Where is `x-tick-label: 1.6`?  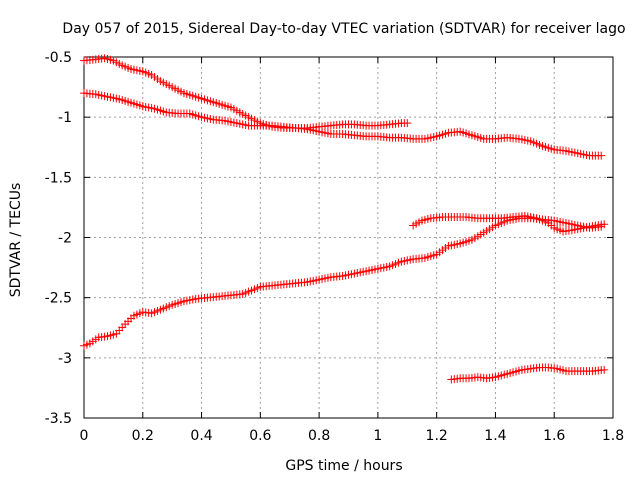
x-tick-label: 1.6 is located at coordinates (554, 436).